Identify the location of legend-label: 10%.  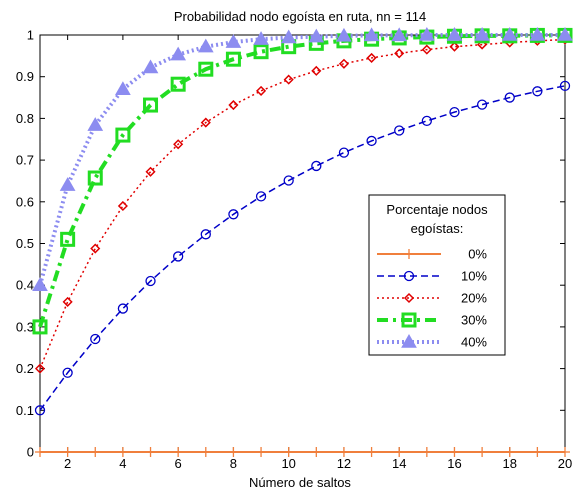
(474, 276).